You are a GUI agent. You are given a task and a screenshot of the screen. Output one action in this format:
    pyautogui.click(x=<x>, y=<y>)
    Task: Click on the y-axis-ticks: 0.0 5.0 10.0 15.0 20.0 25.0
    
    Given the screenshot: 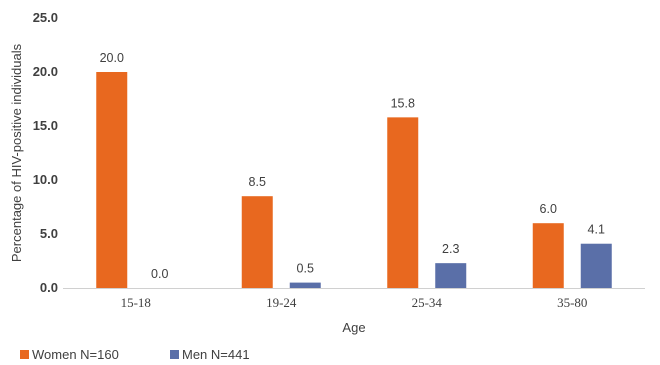 What is the action you would take?
    pyautogui.click(x=45, y=152)
    